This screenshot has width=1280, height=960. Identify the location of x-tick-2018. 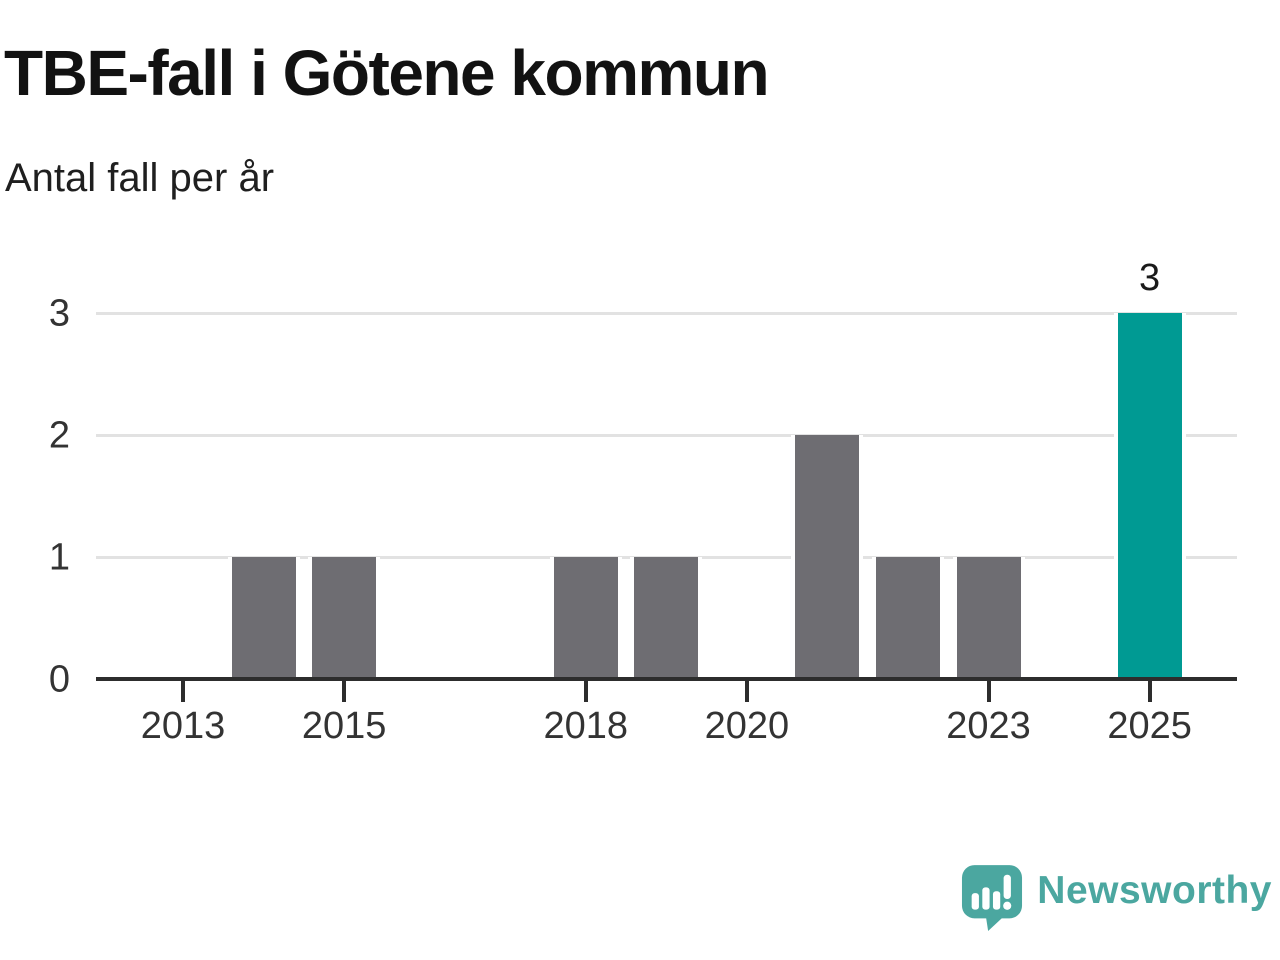
(585, 691).